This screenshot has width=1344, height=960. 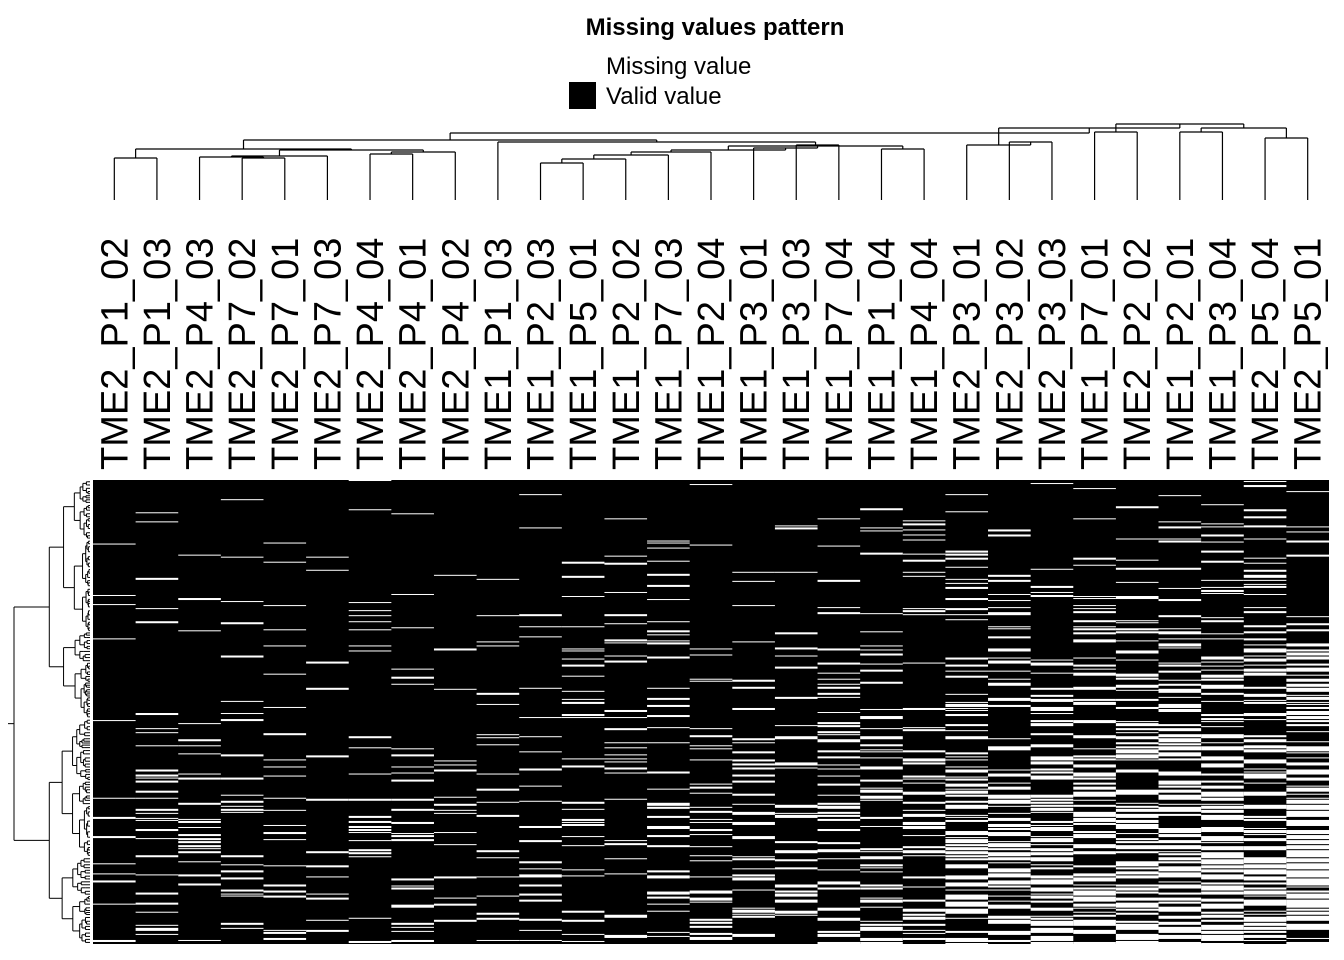 What do you see at coordinates (1223, 354) in the screenshot?
I see `column-label: TME1_P3_04` at bounding box center [1223, 354].